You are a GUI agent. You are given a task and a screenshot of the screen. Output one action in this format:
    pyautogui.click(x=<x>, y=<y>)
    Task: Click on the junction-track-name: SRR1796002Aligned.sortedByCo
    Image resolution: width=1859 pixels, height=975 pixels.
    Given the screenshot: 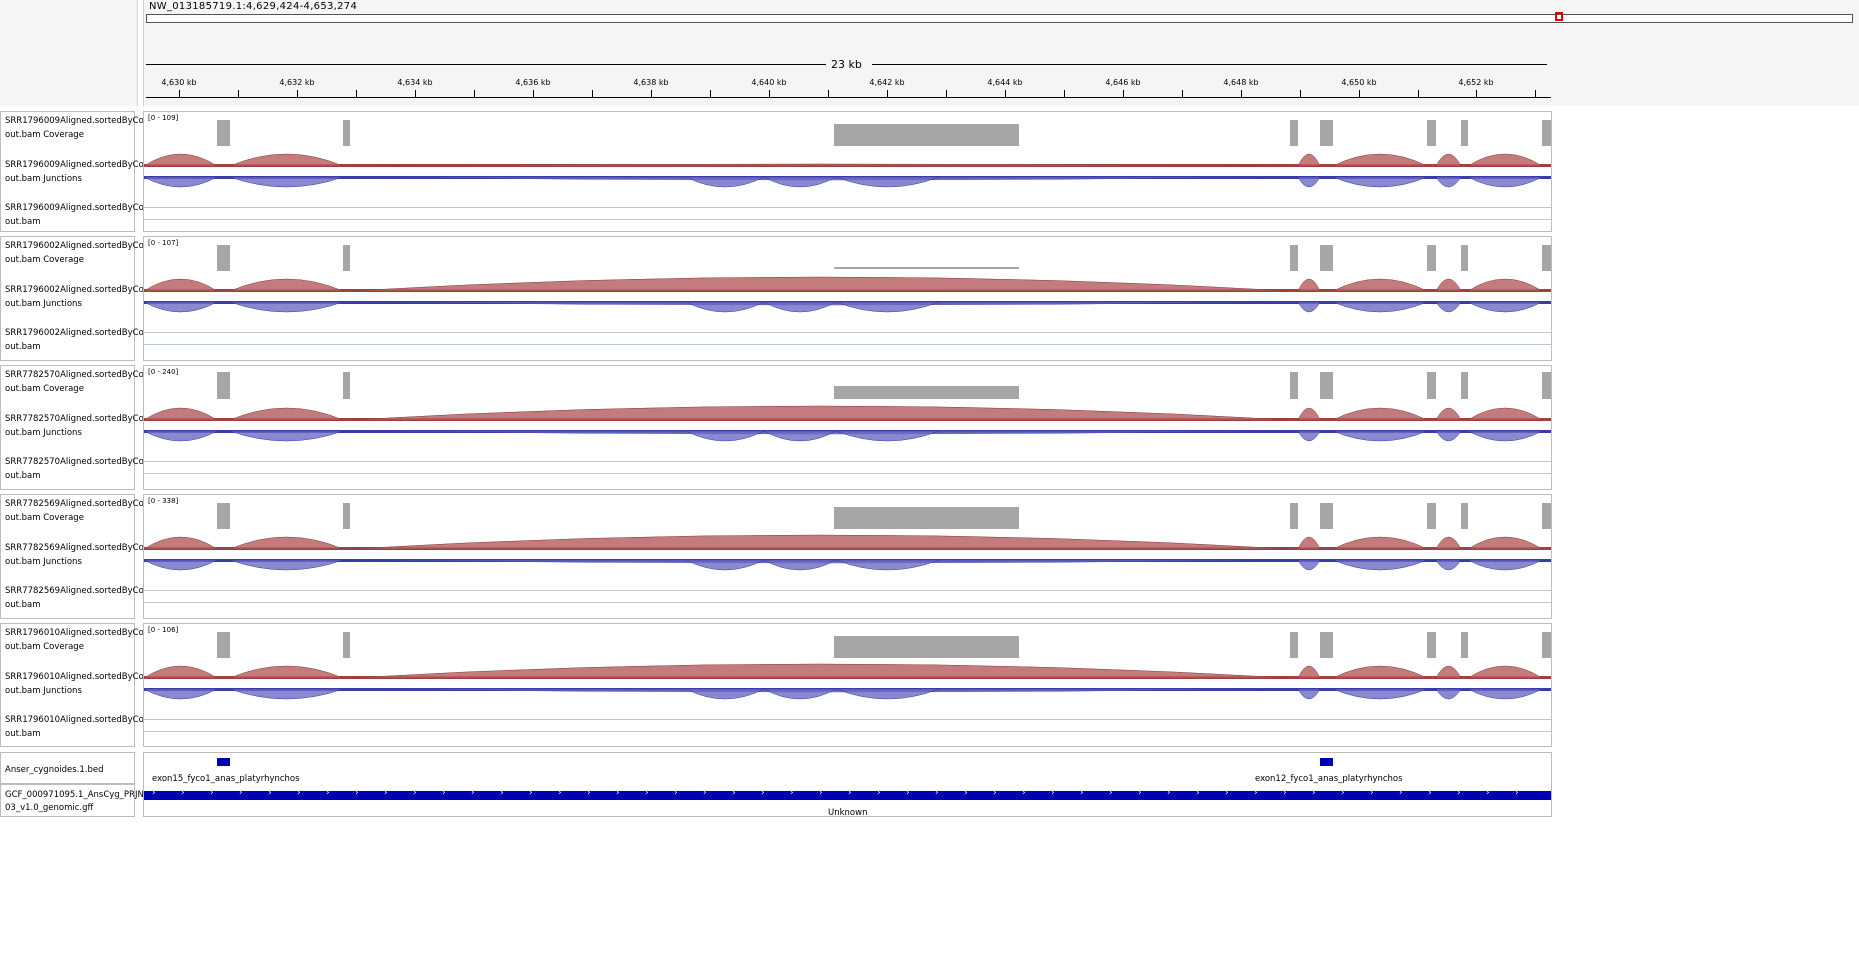 What is the action you would take?
    pyautogui.click(x=74, y=290)
    